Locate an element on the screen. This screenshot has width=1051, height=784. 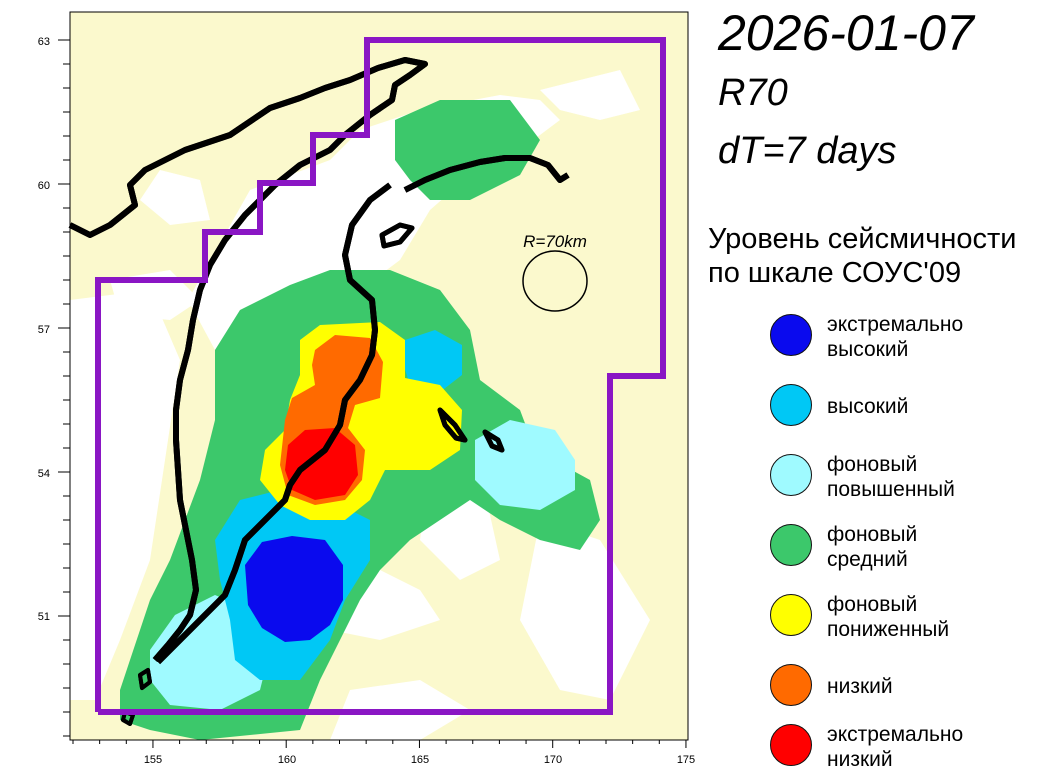
legend-label: фоновый повышенный is located at coordinates (891, 477).